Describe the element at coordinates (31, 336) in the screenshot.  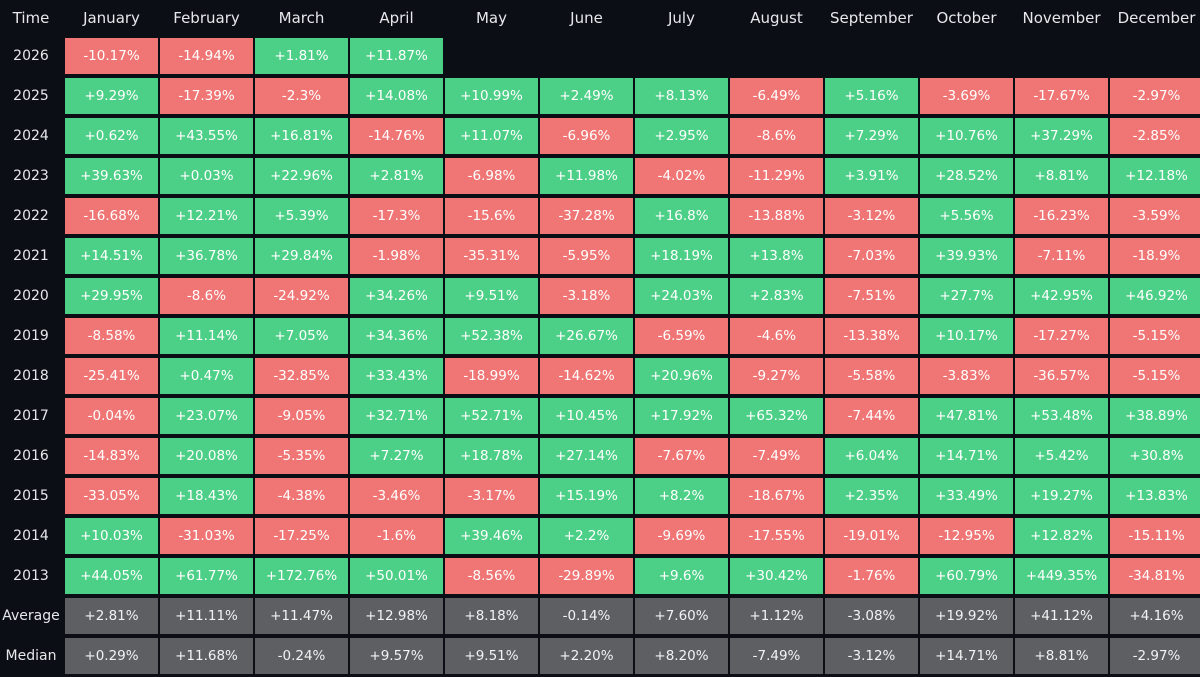
I see `year-label: 2019` at that location.